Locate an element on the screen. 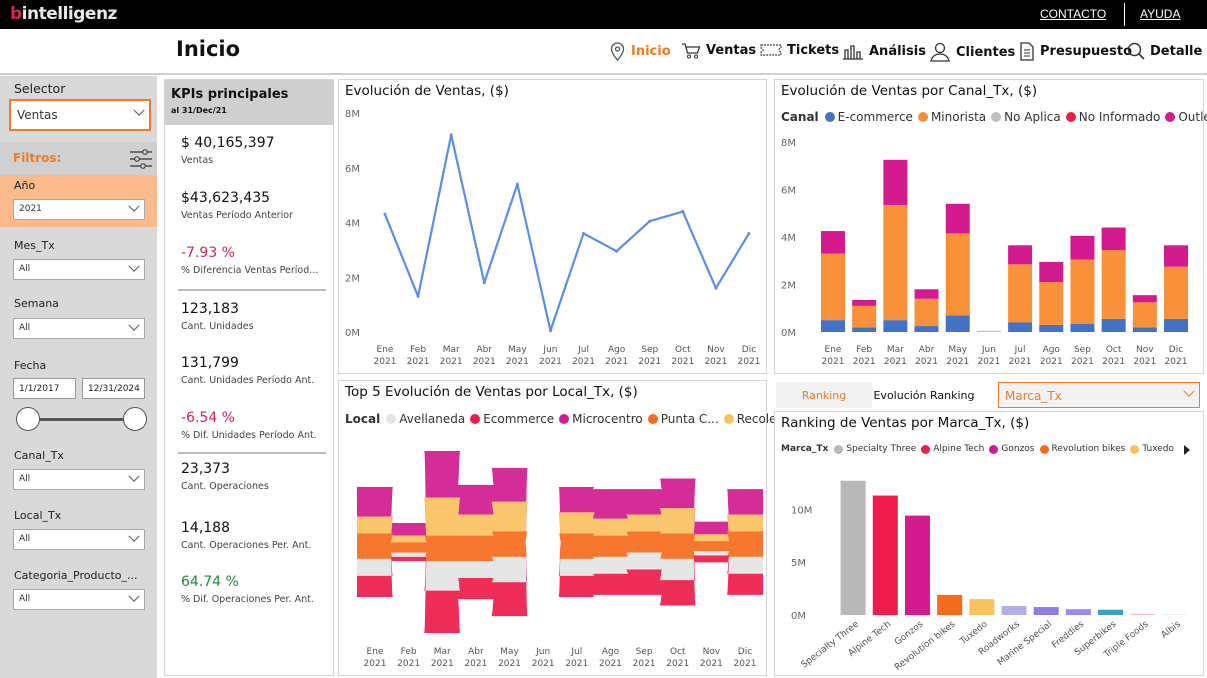  kpi-label: Ventas is located at coordinates (197, 160).